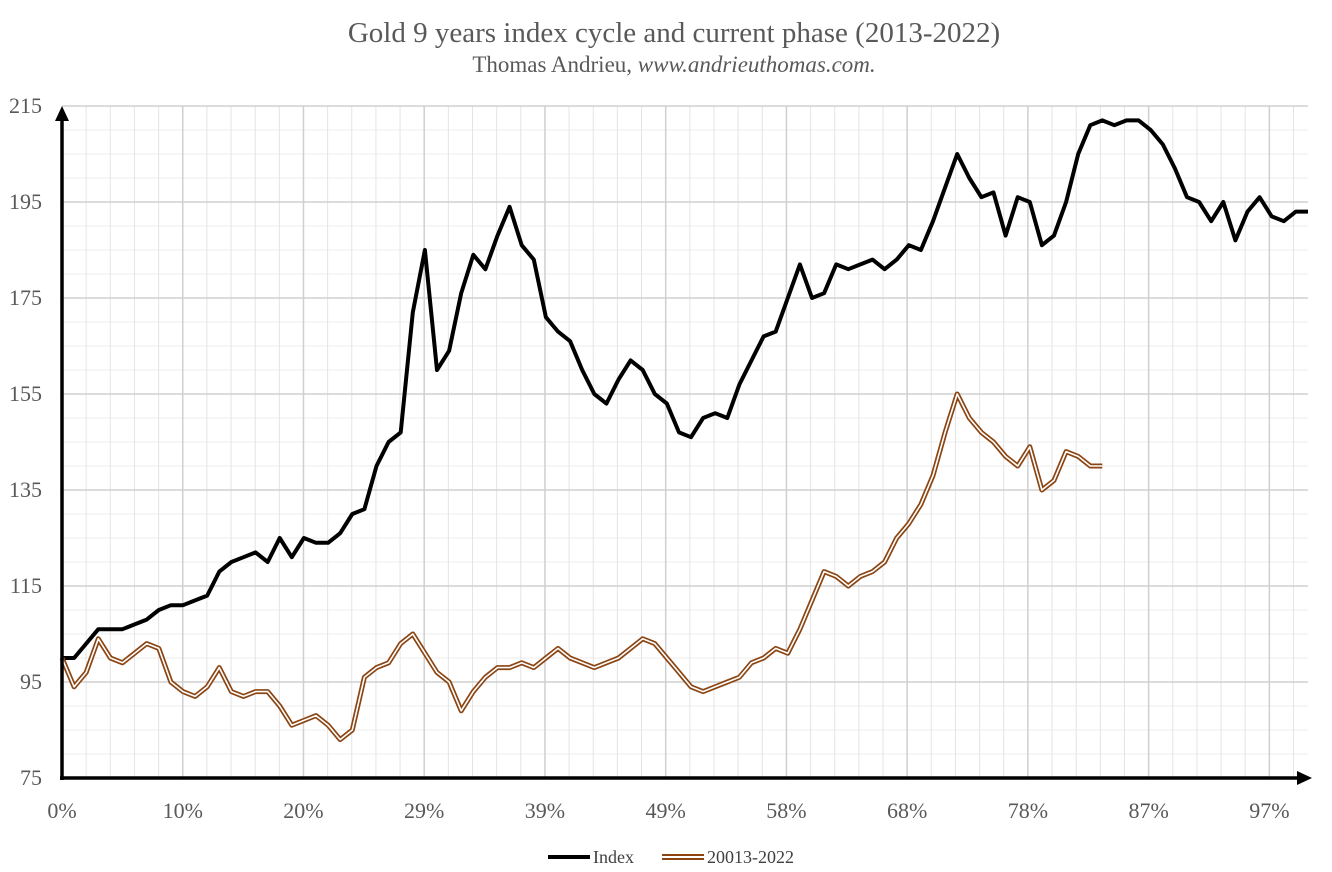 This screenshot has height=872, width=1332. I want to click on x-tick-label: 87%, so click(1148, 810).